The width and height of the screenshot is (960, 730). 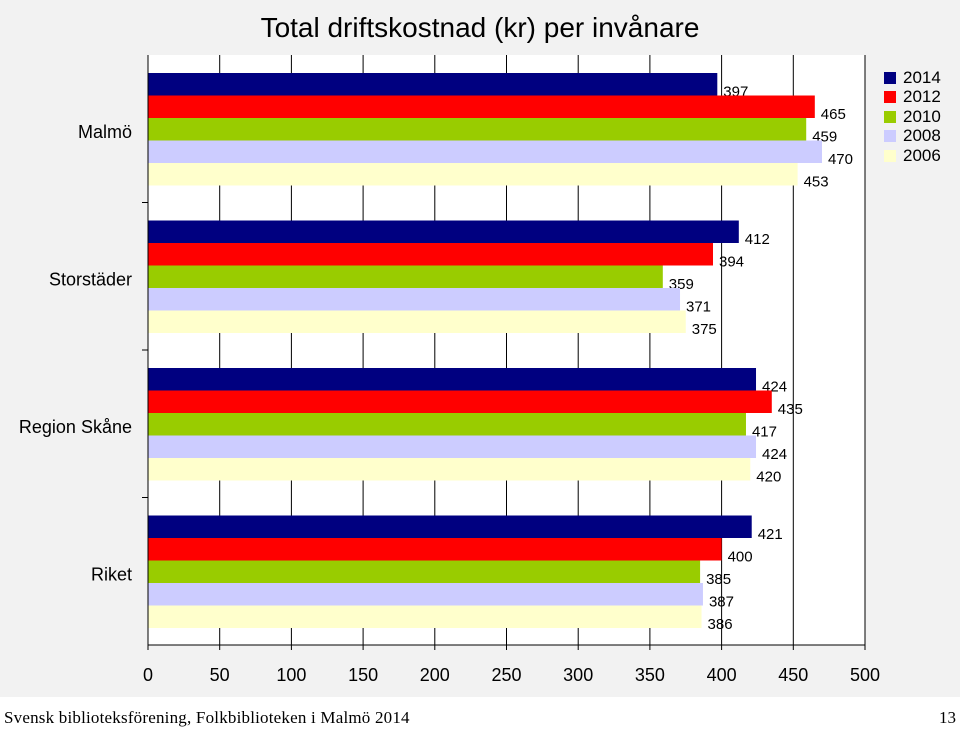 I want to click on data-label: 420, so click(x=768, y=476).